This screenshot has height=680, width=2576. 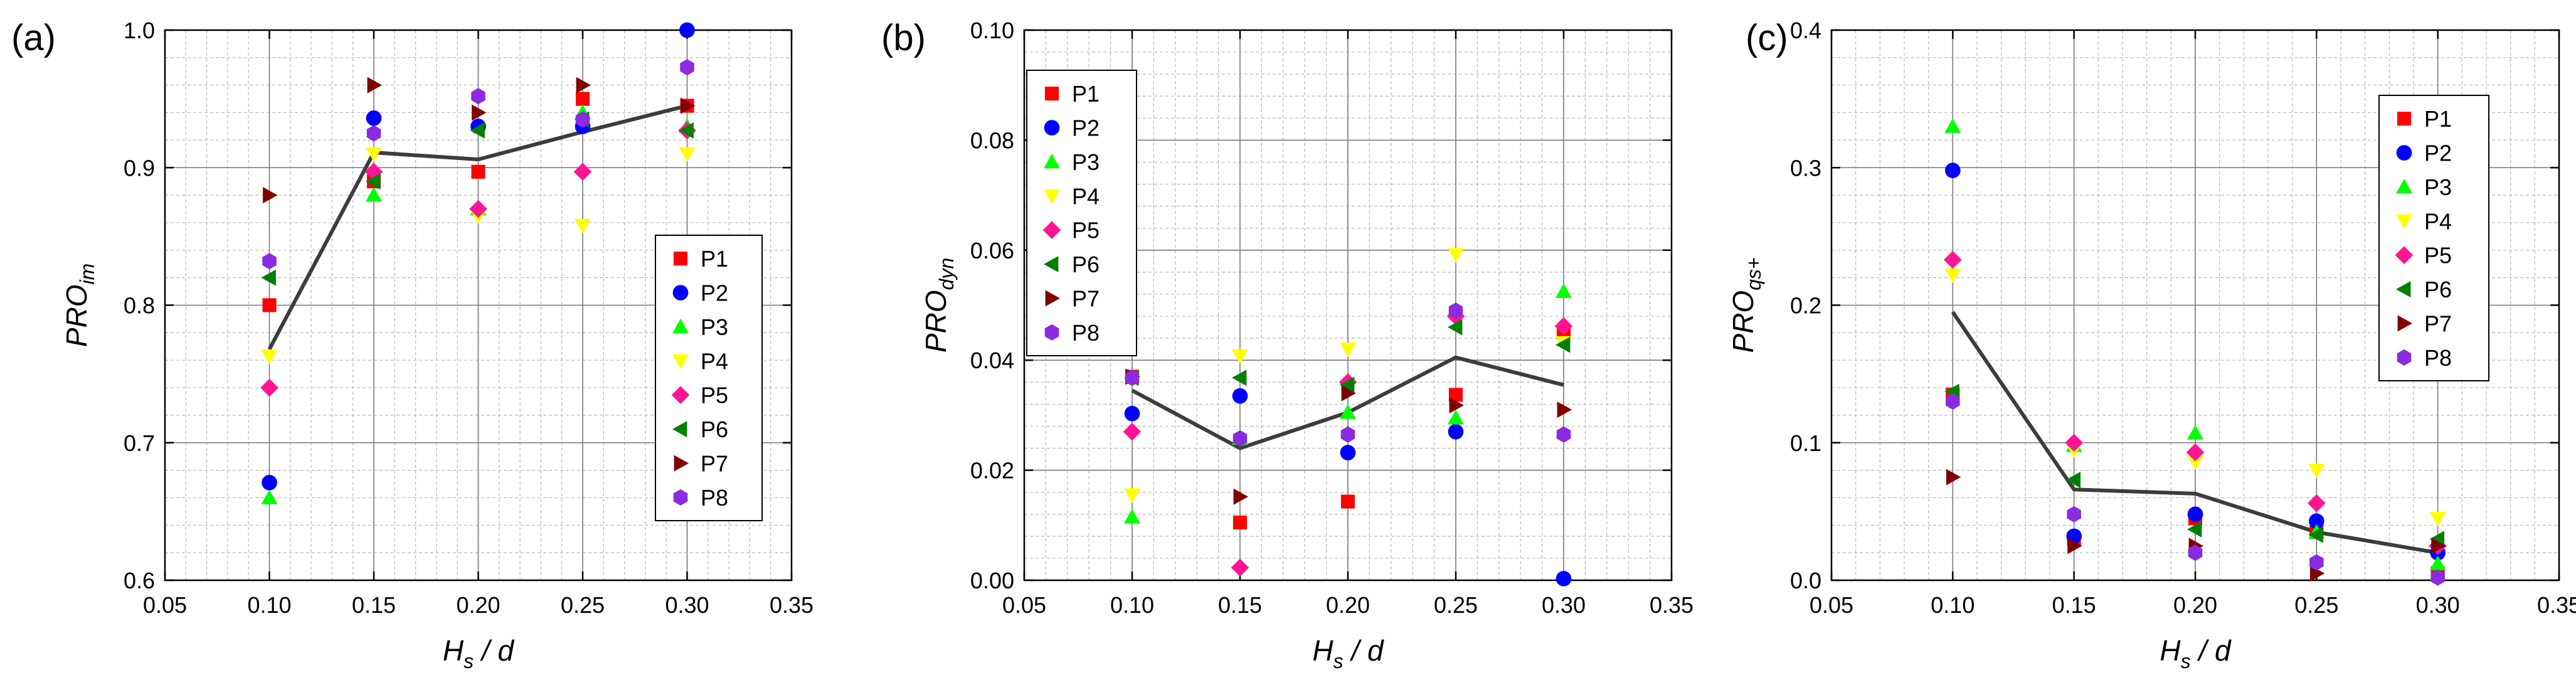 I want to click on legend-marker-p8, so click(x=1051, y=333).